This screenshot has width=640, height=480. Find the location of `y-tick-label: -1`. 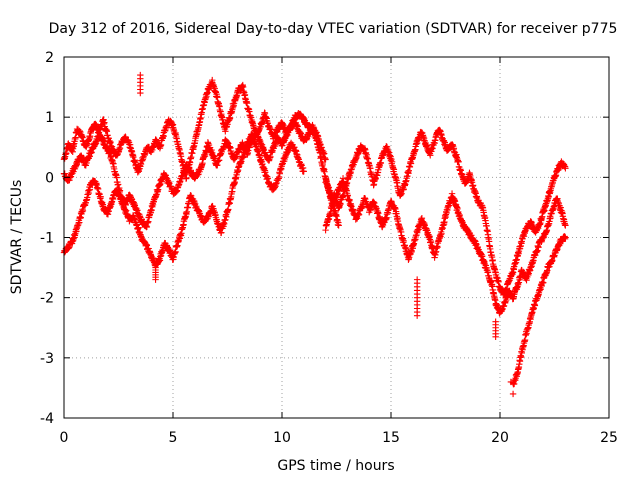

y-tick-label: -1 is located at coordinates (47, 239).